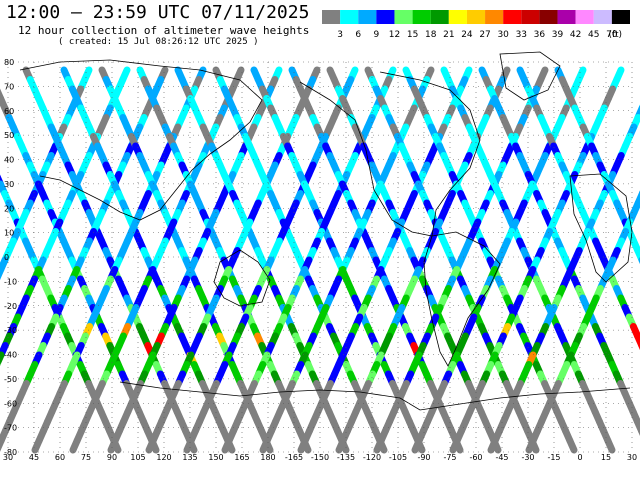 The height and width of the screenshot is (480, 640). Describe the element at coordinates (34, 457) in the screenshot. I see `lon-tick-label: 45` at that location.